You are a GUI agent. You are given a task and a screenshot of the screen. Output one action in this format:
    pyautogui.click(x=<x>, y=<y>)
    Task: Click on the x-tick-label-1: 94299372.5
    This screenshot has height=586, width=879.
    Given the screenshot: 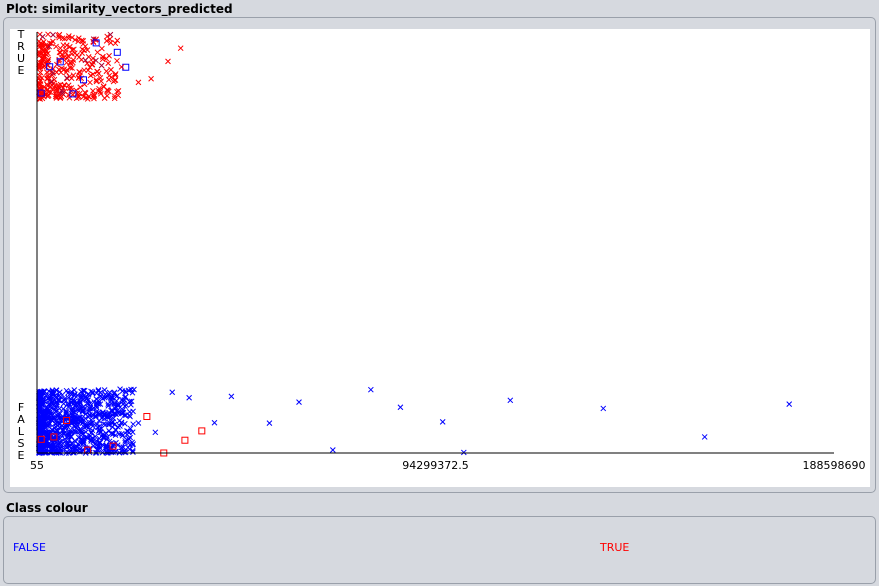 What is the action you would take?
    pyautogui.click(x=435, y=465)
    